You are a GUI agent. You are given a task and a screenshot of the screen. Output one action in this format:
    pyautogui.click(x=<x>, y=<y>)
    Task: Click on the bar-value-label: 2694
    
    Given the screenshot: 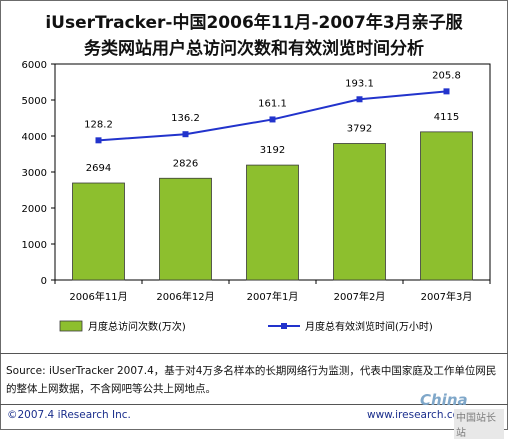 What is the action you would take?
    pyautogui.click(x=98, y=168)
    